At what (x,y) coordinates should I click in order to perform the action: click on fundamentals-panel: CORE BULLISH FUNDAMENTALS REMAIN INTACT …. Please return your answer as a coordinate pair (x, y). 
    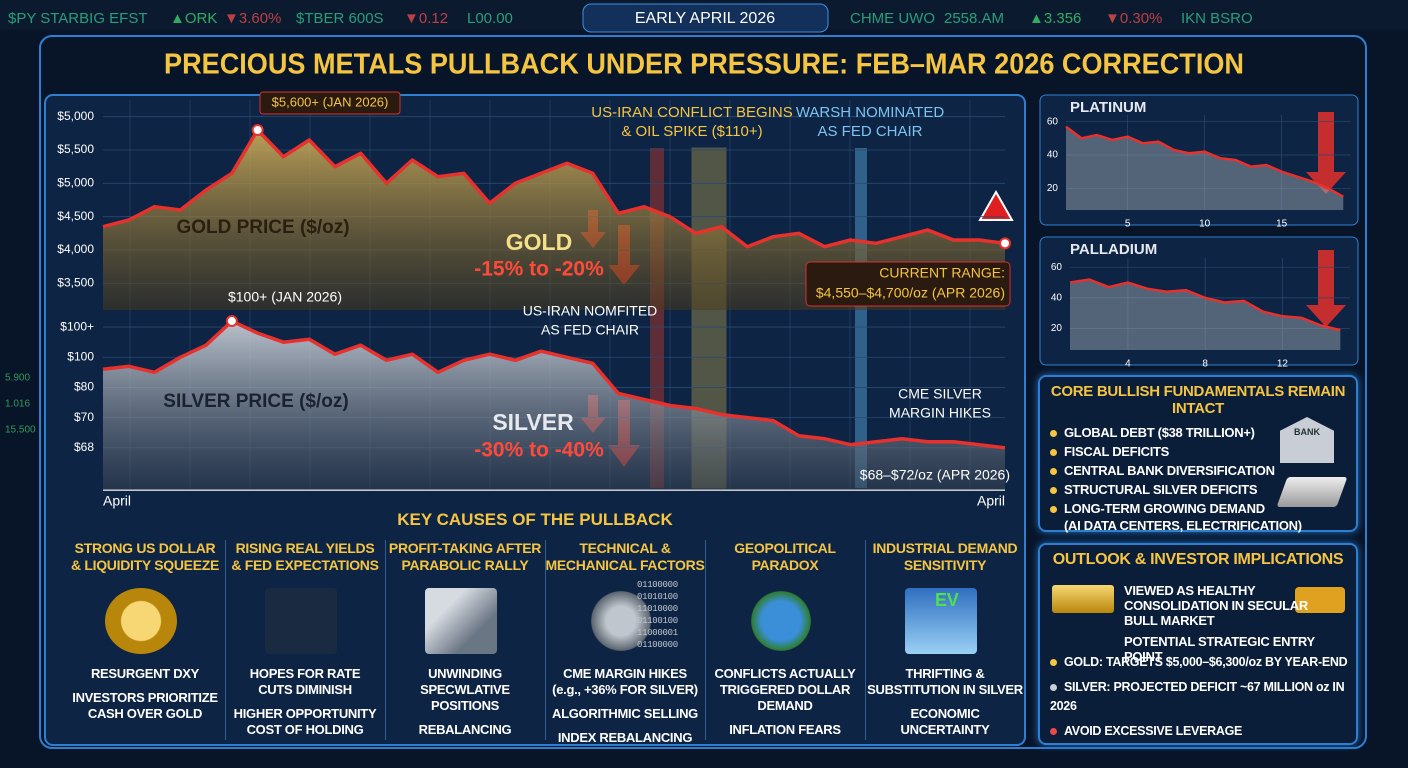
    Looking at the image, I should click on (1198, 454).